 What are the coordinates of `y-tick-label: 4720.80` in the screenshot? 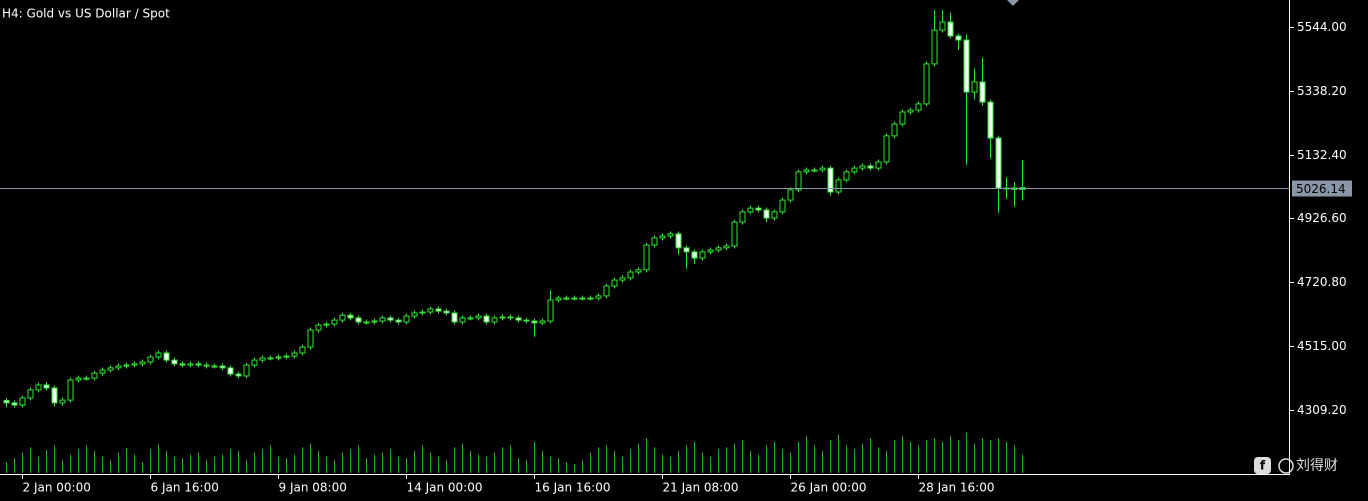 It's located at (1322, 282).